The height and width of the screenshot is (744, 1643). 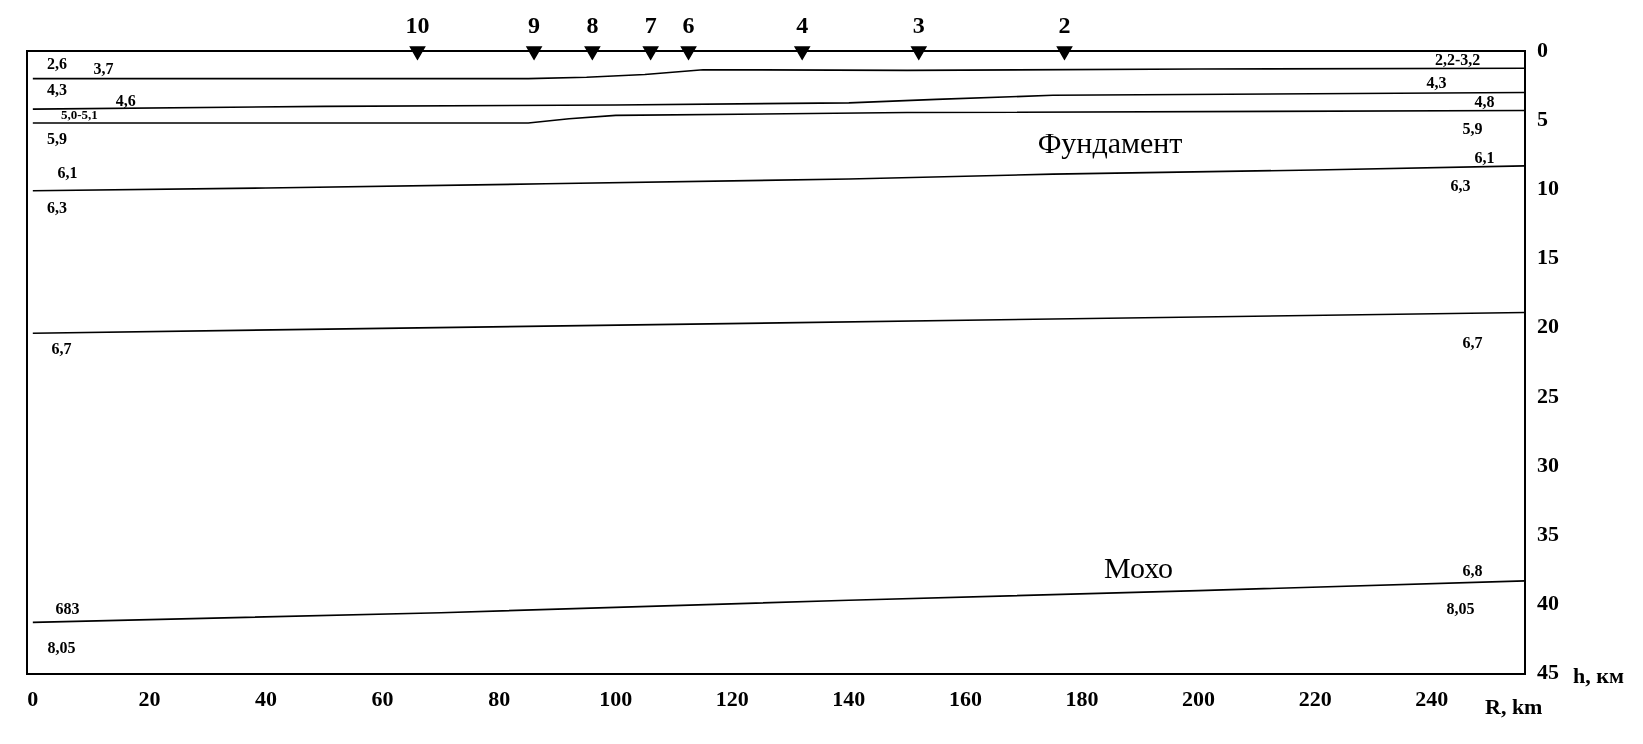 What do you see at coordinates (534, 25) in the screenshot?
I see `annotation: 9` at bounding box center [534, 25].